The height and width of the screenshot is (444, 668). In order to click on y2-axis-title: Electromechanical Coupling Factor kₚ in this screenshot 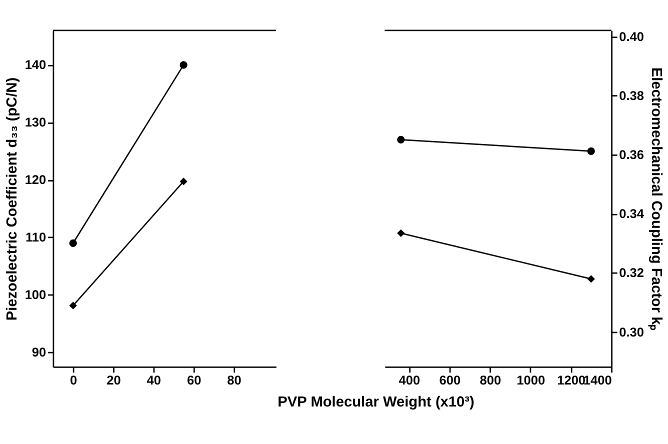, I will do `click(656, 199)`.